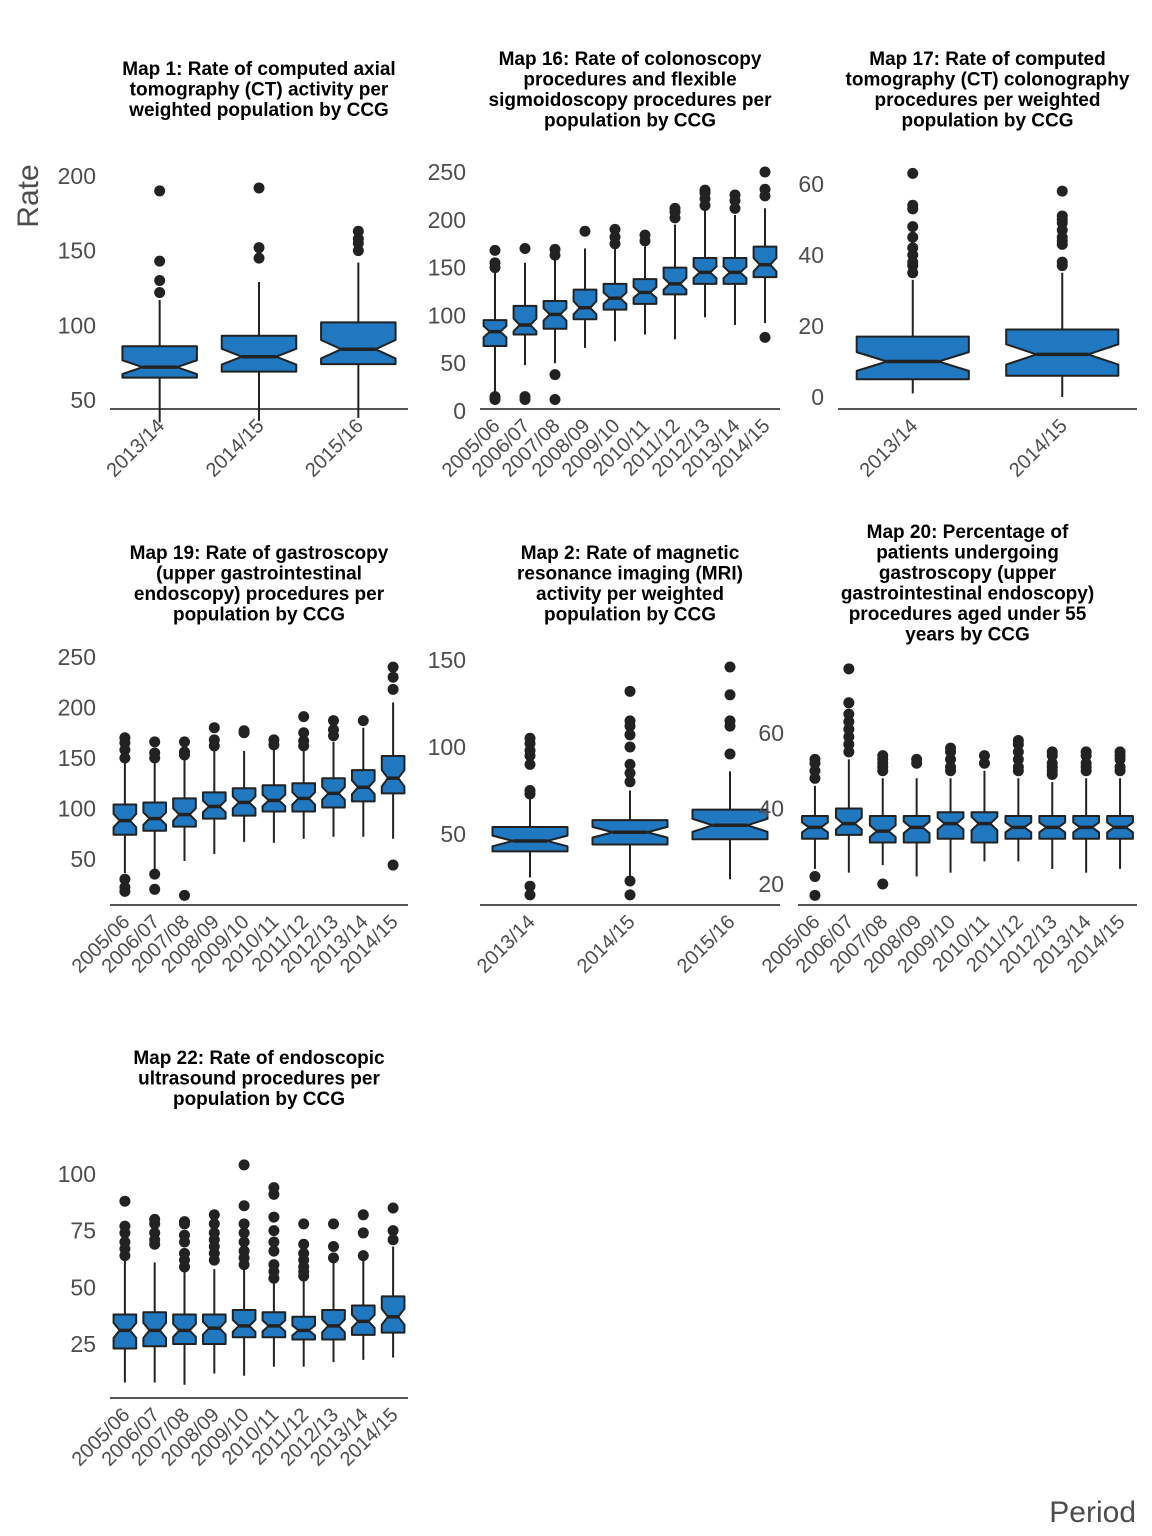  I want to click on panel-title-line: Map 16: Rate of colonoscopy, so click(630, 59).